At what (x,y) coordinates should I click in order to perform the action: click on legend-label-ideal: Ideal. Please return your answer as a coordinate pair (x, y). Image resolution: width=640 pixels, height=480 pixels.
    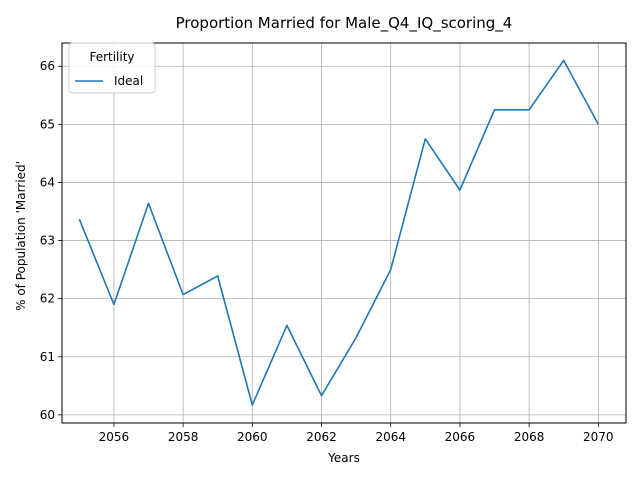
    Looking at the image, I should click on (128, 81).